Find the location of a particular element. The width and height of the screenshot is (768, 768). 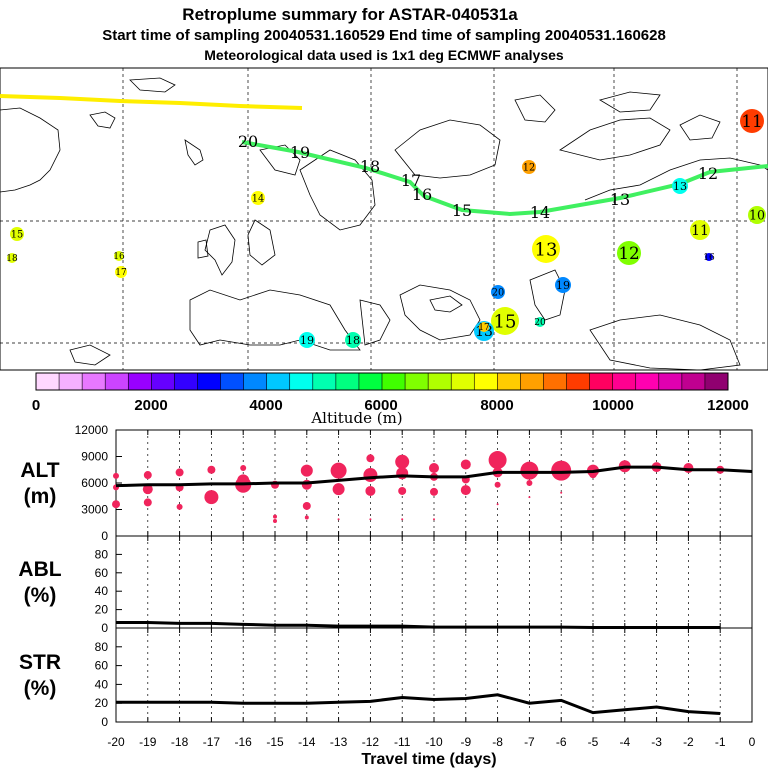

x-tick-label: -1 is located at coordinates (720, 742).